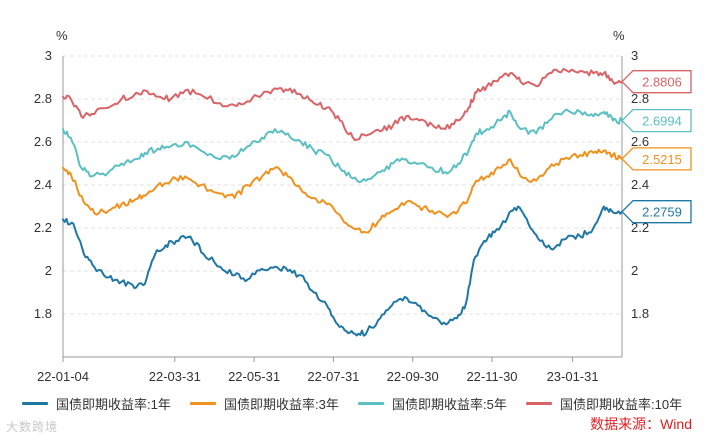 The width and height of the screenshot is (720, 442). I want to click on end-label-5y: 2.6994, so click(662, 121).